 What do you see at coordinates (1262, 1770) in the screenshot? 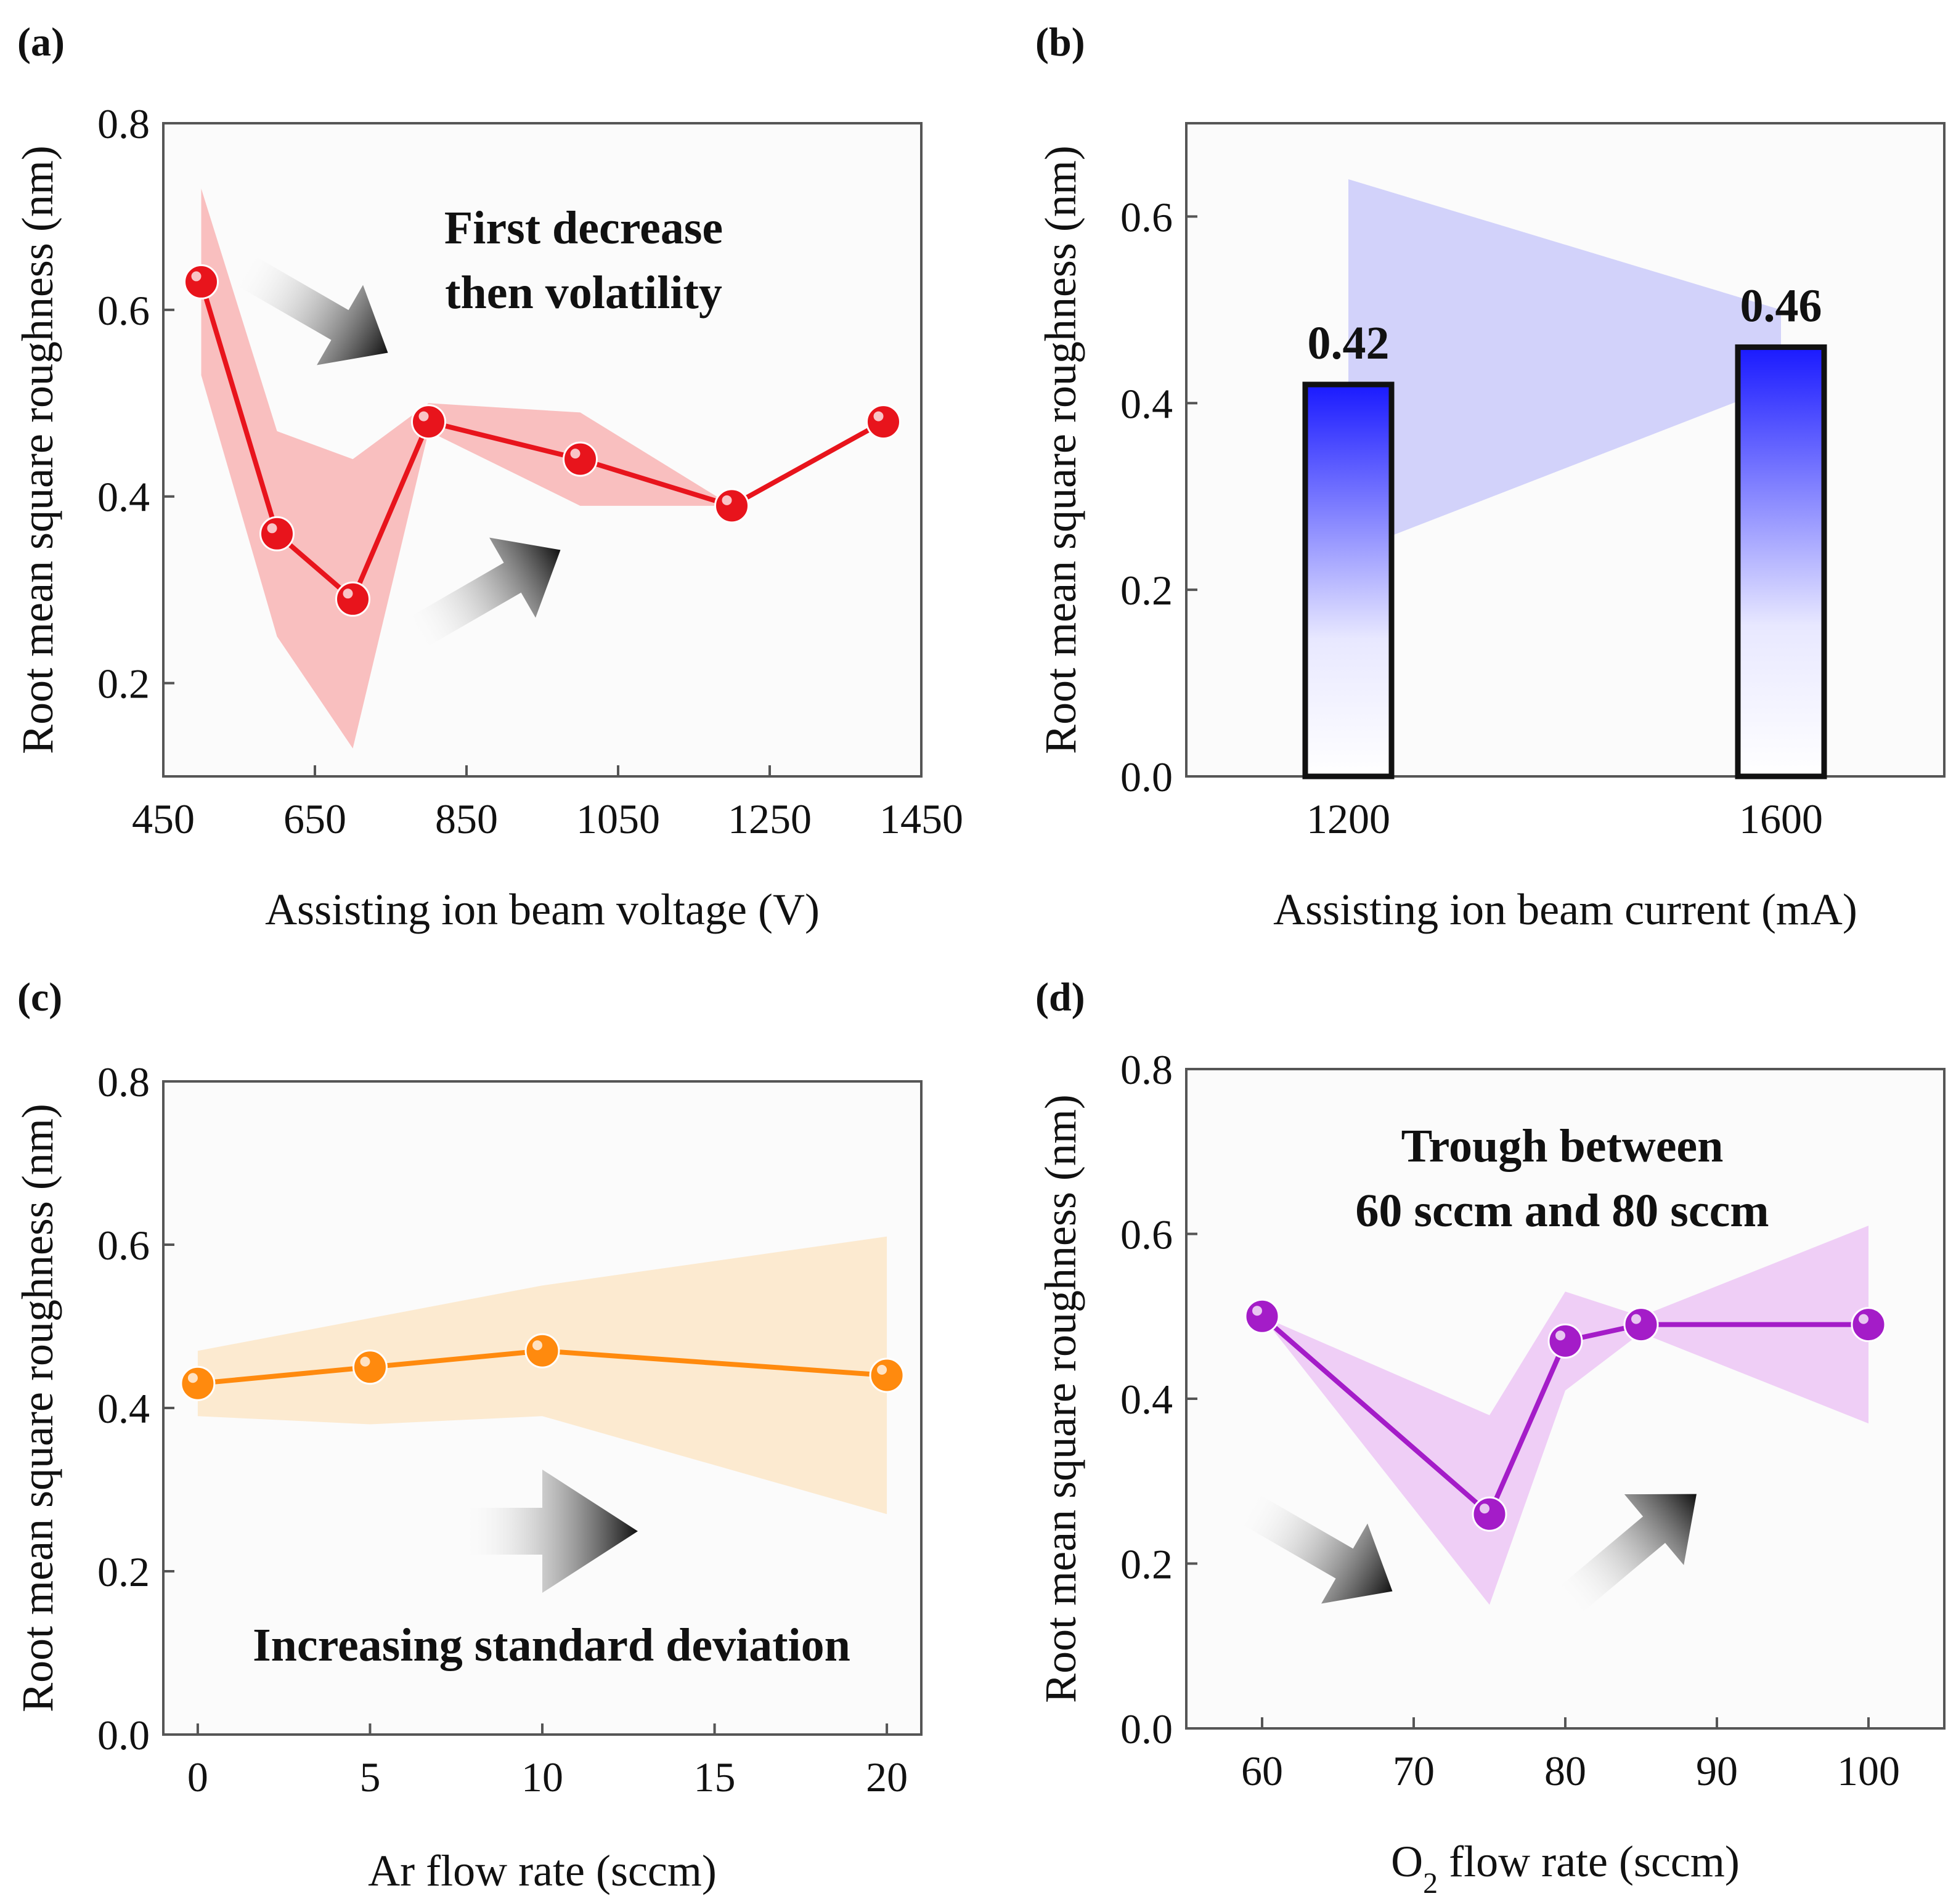
I see `x-tick-label: 60` at bounding box center [1262, 1770].